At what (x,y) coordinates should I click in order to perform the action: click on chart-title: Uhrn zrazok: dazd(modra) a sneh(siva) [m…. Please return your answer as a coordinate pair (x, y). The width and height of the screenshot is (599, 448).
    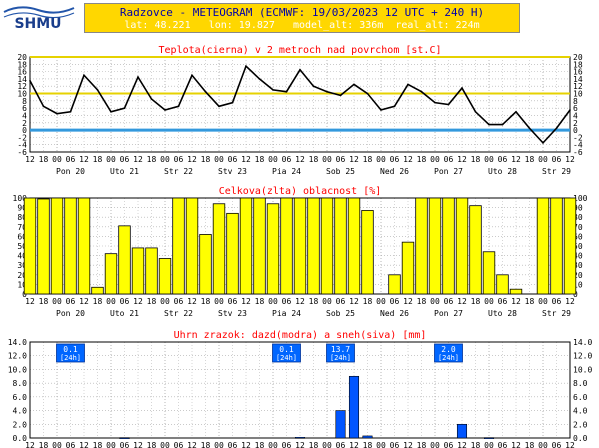
    Looking at the image, I should click on (300, 335).